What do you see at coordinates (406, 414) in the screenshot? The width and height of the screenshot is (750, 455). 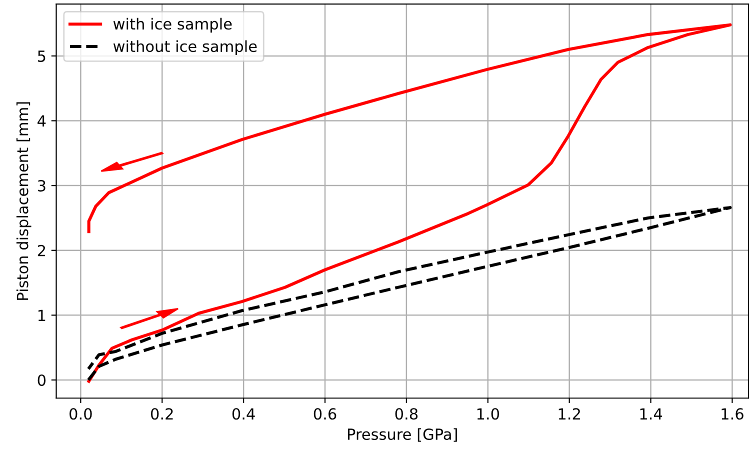 I see `x-tick-label: 0.8` at bounding box center [406, 414].